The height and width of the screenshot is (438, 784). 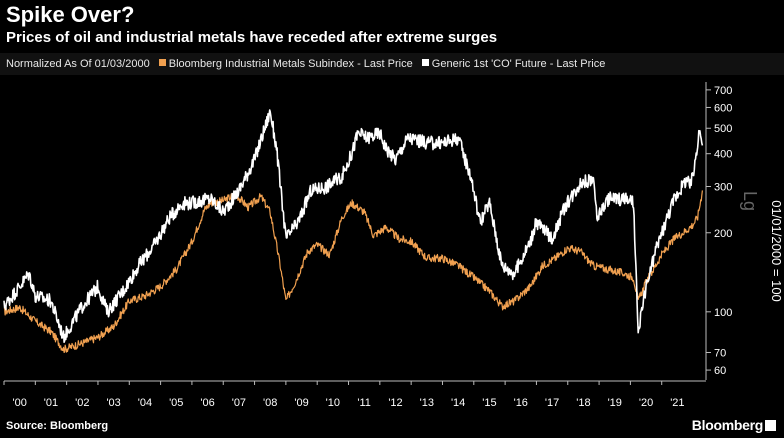 I want to click on x-tick-label: '15, so click(x=489, y=403).